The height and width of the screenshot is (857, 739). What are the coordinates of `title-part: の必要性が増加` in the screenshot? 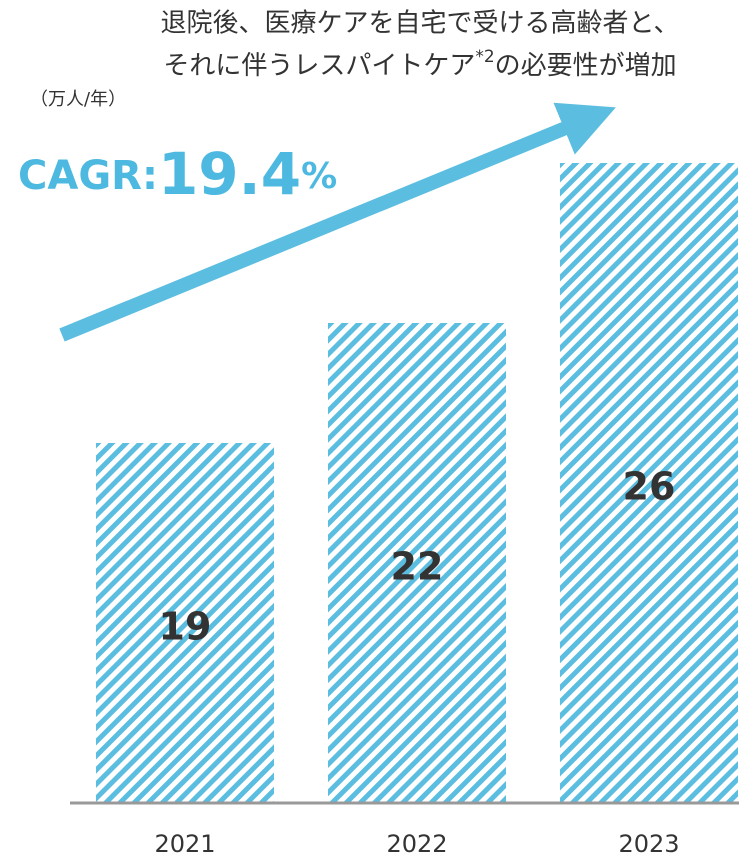 It's located at (586, 66).